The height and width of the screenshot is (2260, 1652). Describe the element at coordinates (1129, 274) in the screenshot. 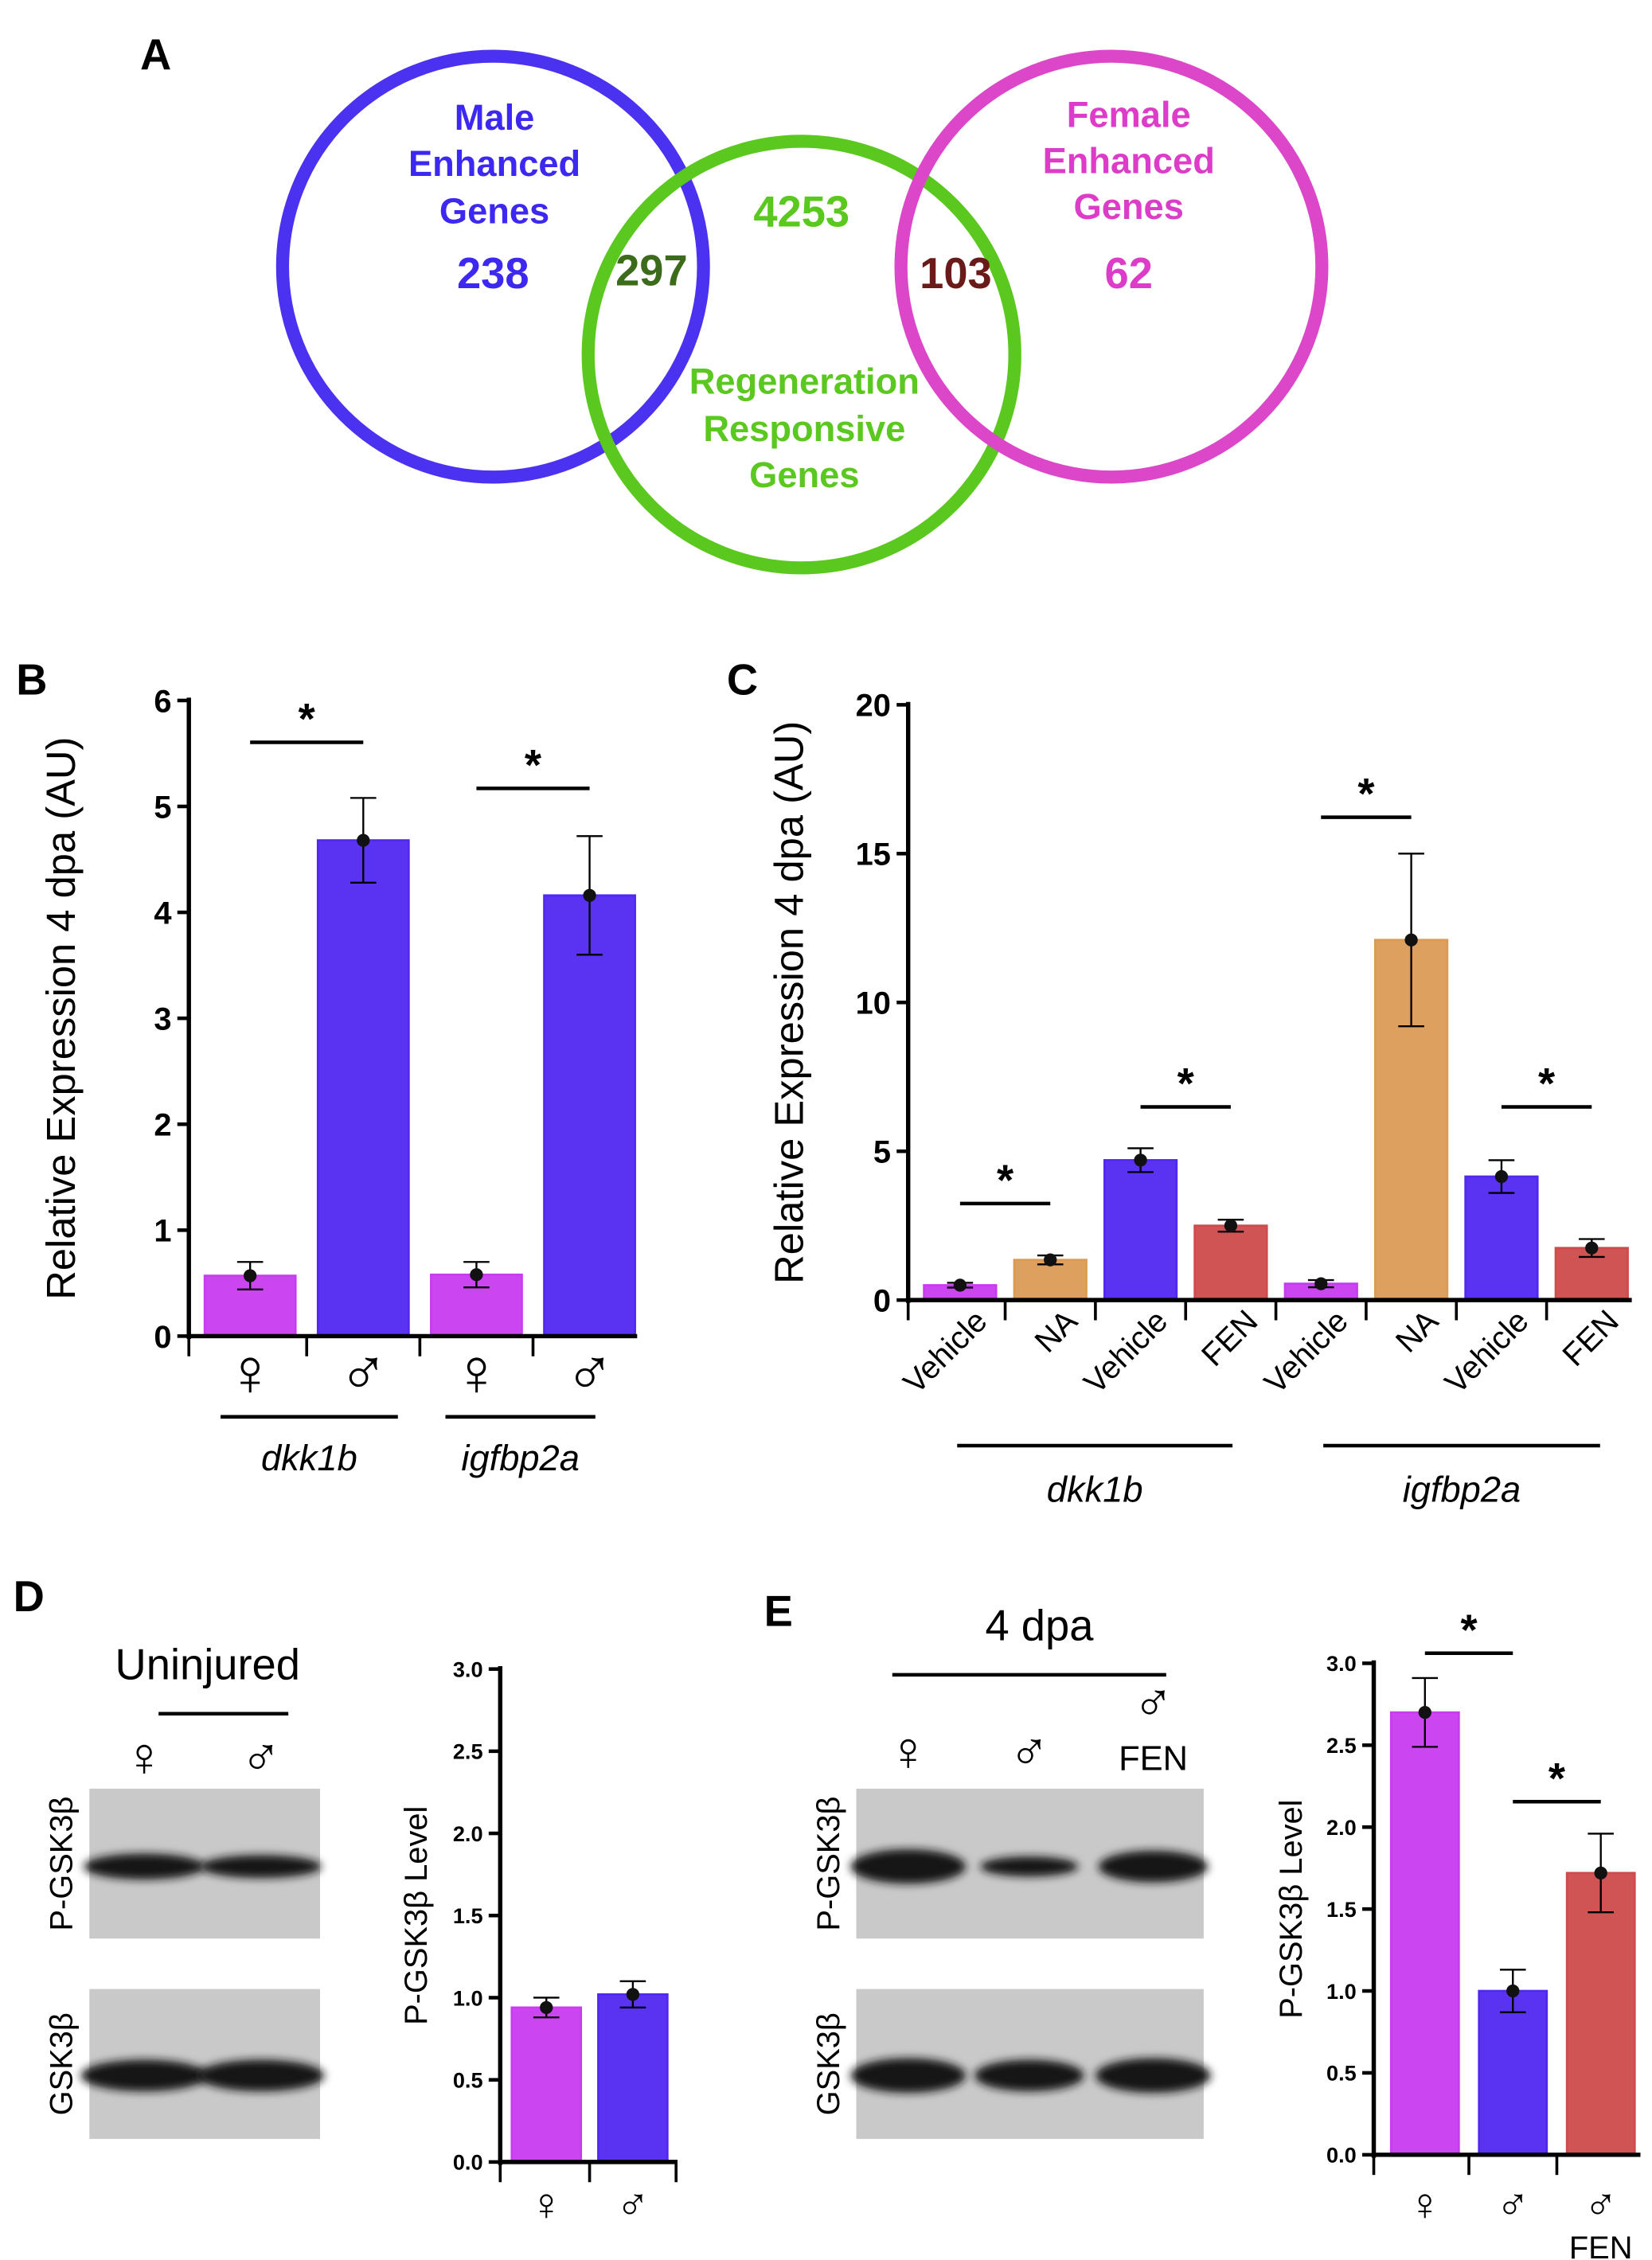

I see `female-count: 62` at that location.